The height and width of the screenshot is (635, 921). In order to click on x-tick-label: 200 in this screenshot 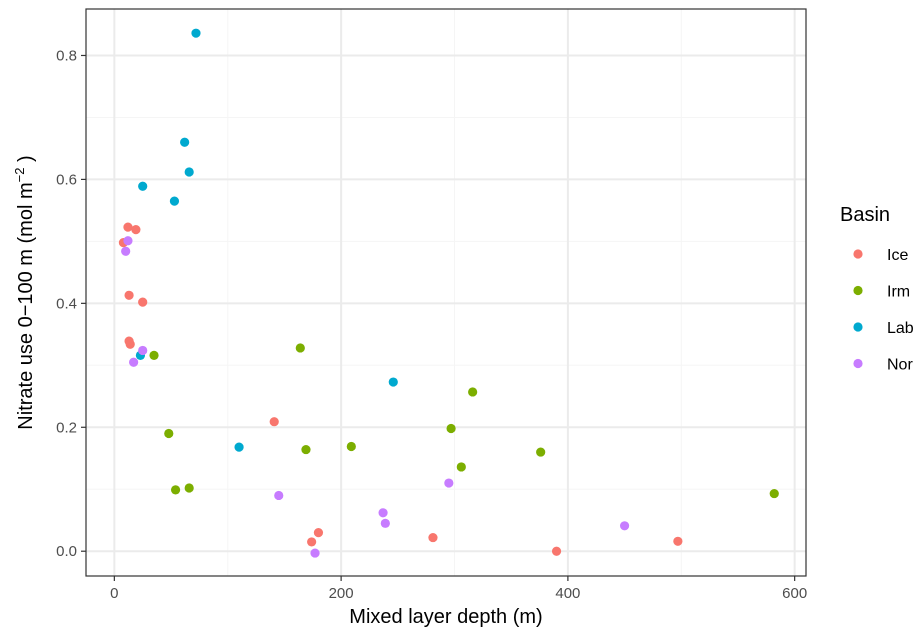, I will do `click(341, 593)`.